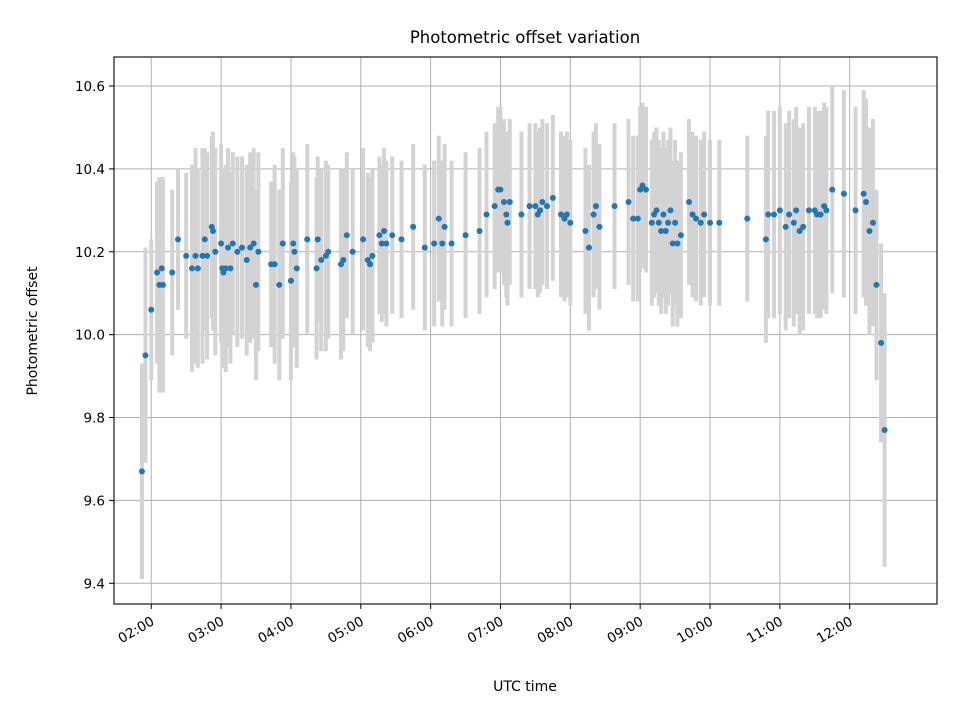  What do you see at coordinates (90, 336) in the screenshot?
I see `y-tick-label: 10.0` at bounding box center [90, 336].